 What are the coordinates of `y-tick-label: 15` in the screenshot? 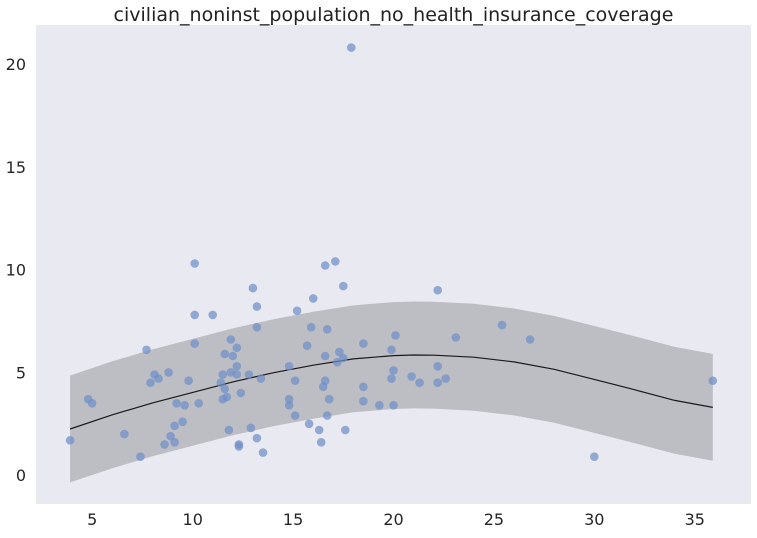 It's located at (16, 167).